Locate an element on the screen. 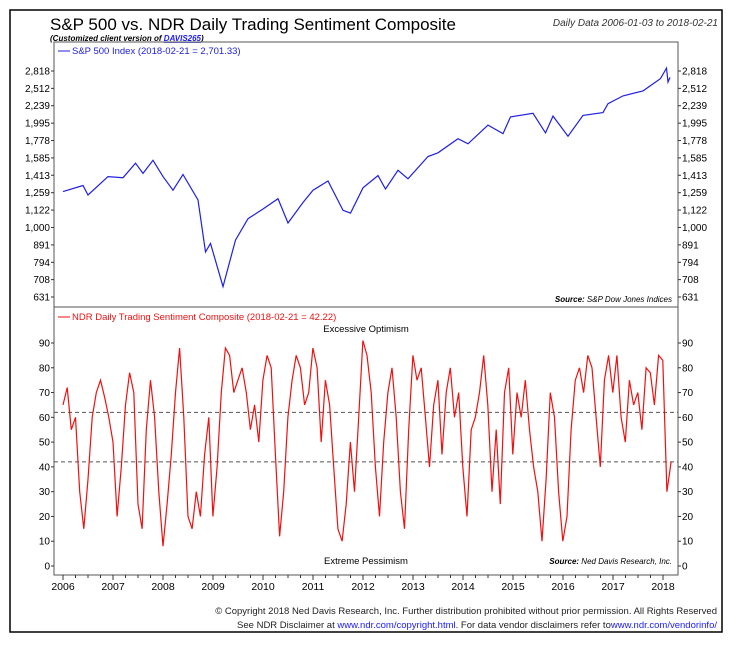 Image resolution: width=731 pixels, height=651 pixels. y-tick-label-left: 708 is located at coordinates (41, 280).